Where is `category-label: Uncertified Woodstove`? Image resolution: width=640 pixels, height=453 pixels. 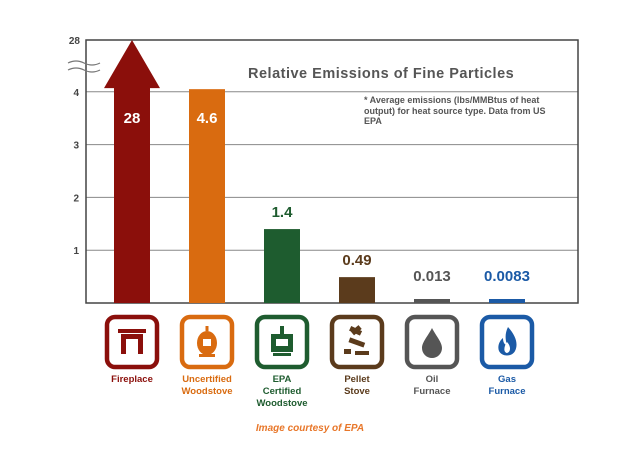
category-label: Uncertified Woodstove is located at coordinates (207, 386).